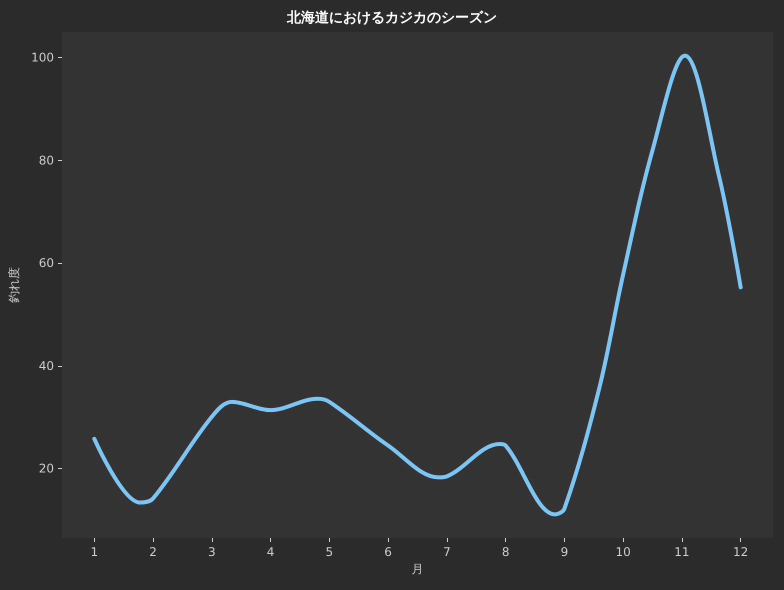  What do you see at coordinates (46, 160) in the screenshot?
I see `y-tick-label: 80` at bounding box center [46, 160].